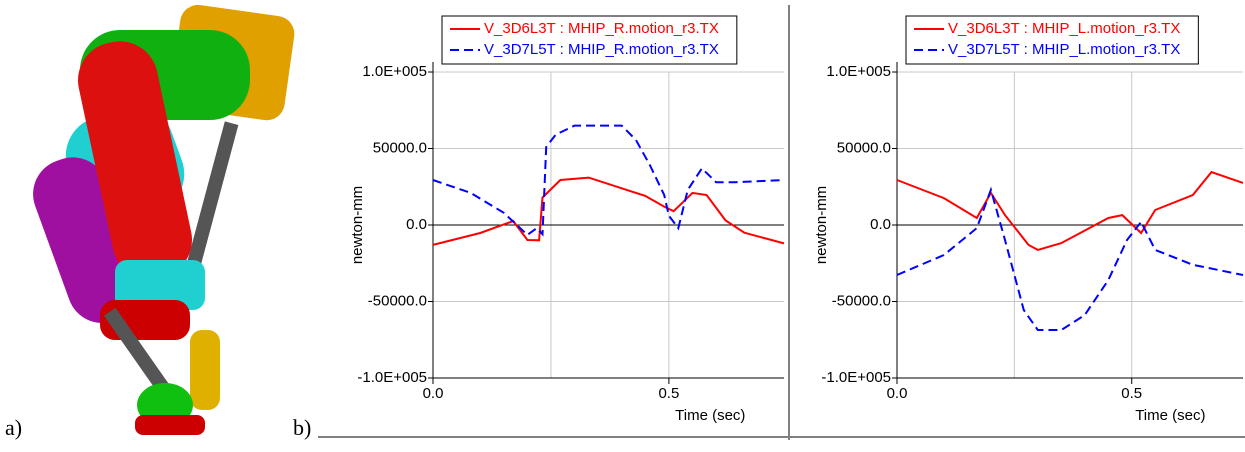  Describe the element at coordinates (601, 28) in the screenshot. I see `legend-label: V_3D6L3T : MHIP_R.motion_r3.TX` at that location.